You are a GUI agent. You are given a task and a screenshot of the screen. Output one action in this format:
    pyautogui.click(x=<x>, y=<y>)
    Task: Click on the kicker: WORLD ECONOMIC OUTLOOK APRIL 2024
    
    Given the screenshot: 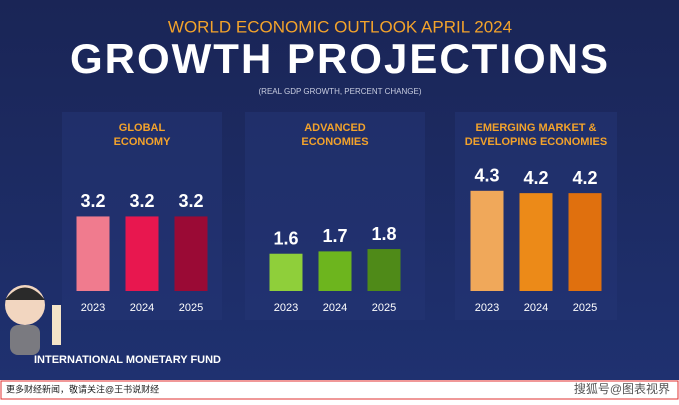 What is the action you would take?
    pyautogui.click(x=340, y=26)
    